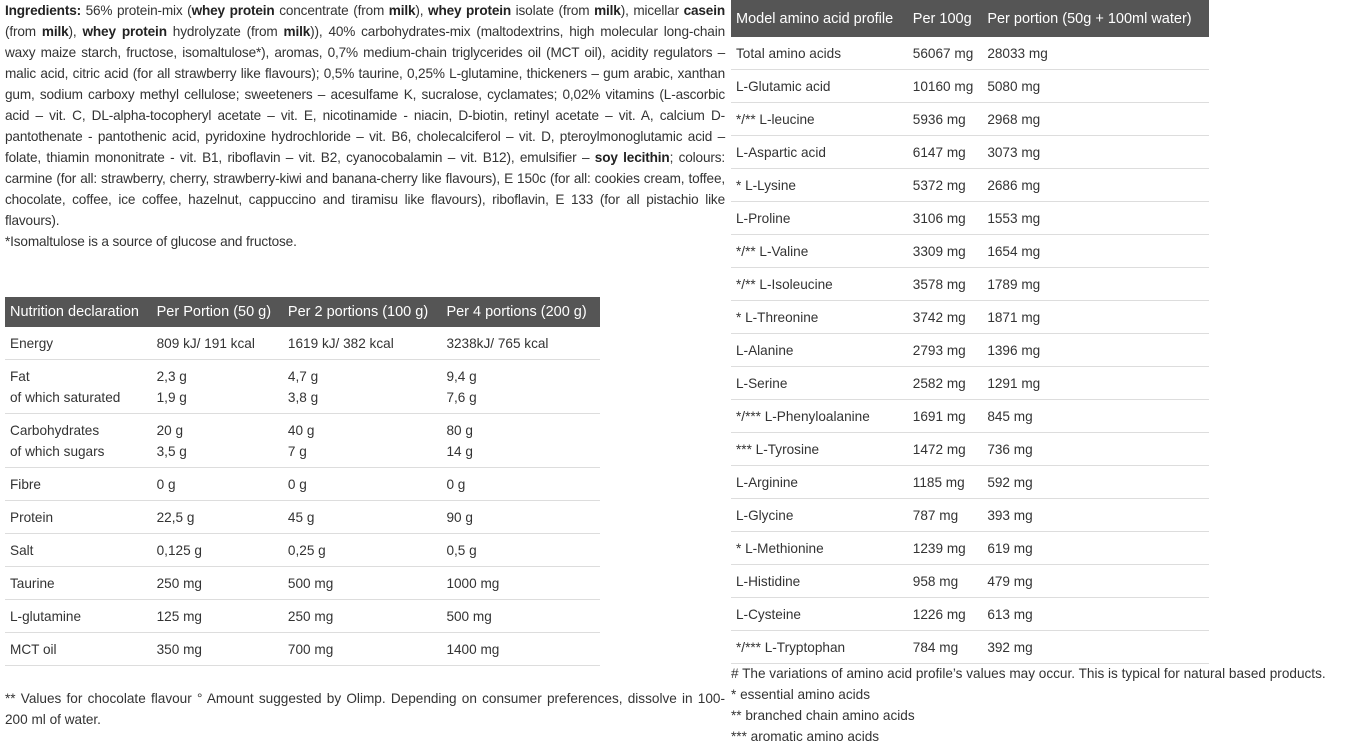 This screenshot has width=1362, height=747. I want to click on table-row: */** L-leucine 5936 mg 2968 mg, so click(970, 119).